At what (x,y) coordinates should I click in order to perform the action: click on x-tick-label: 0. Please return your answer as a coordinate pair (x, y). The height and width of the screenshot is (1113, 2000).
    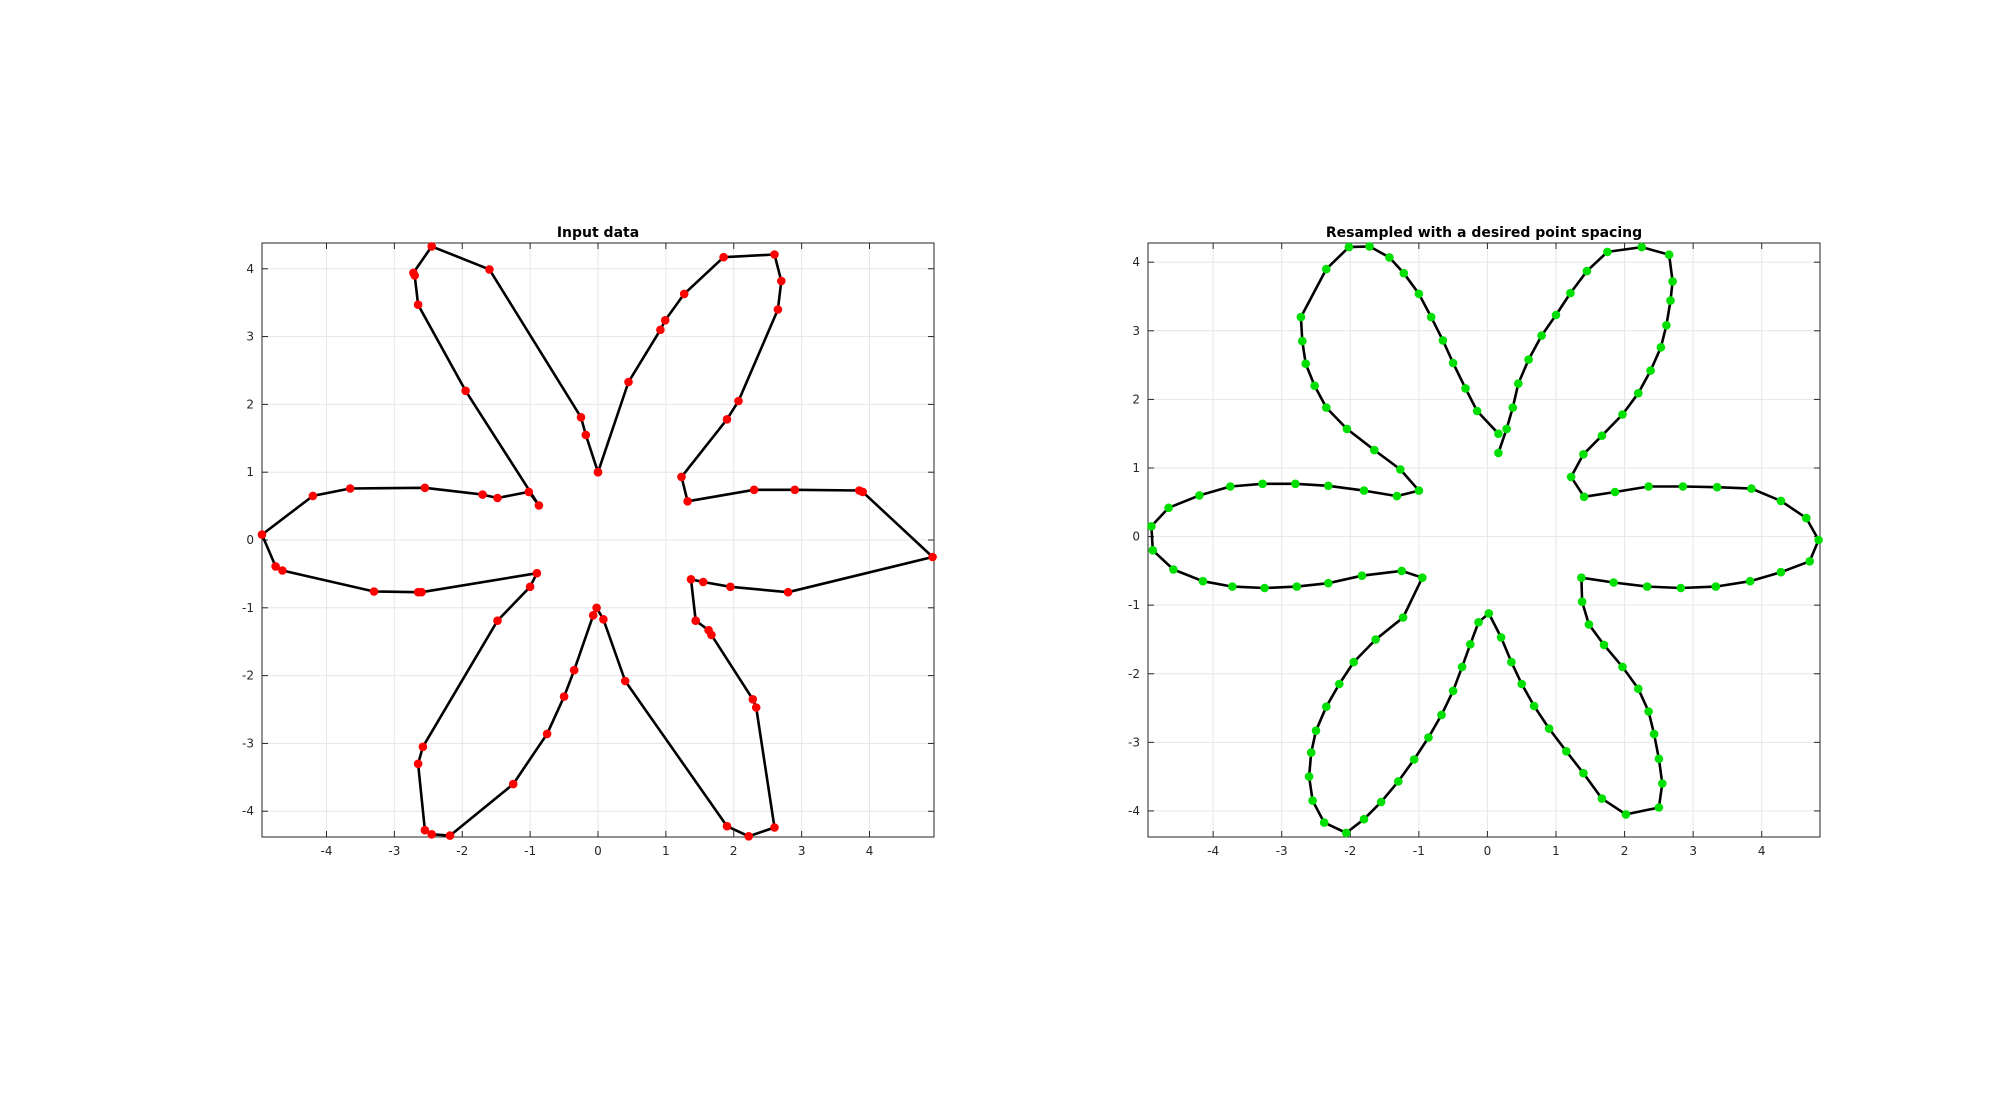
    Looking at the image, I should click on (598, 851).